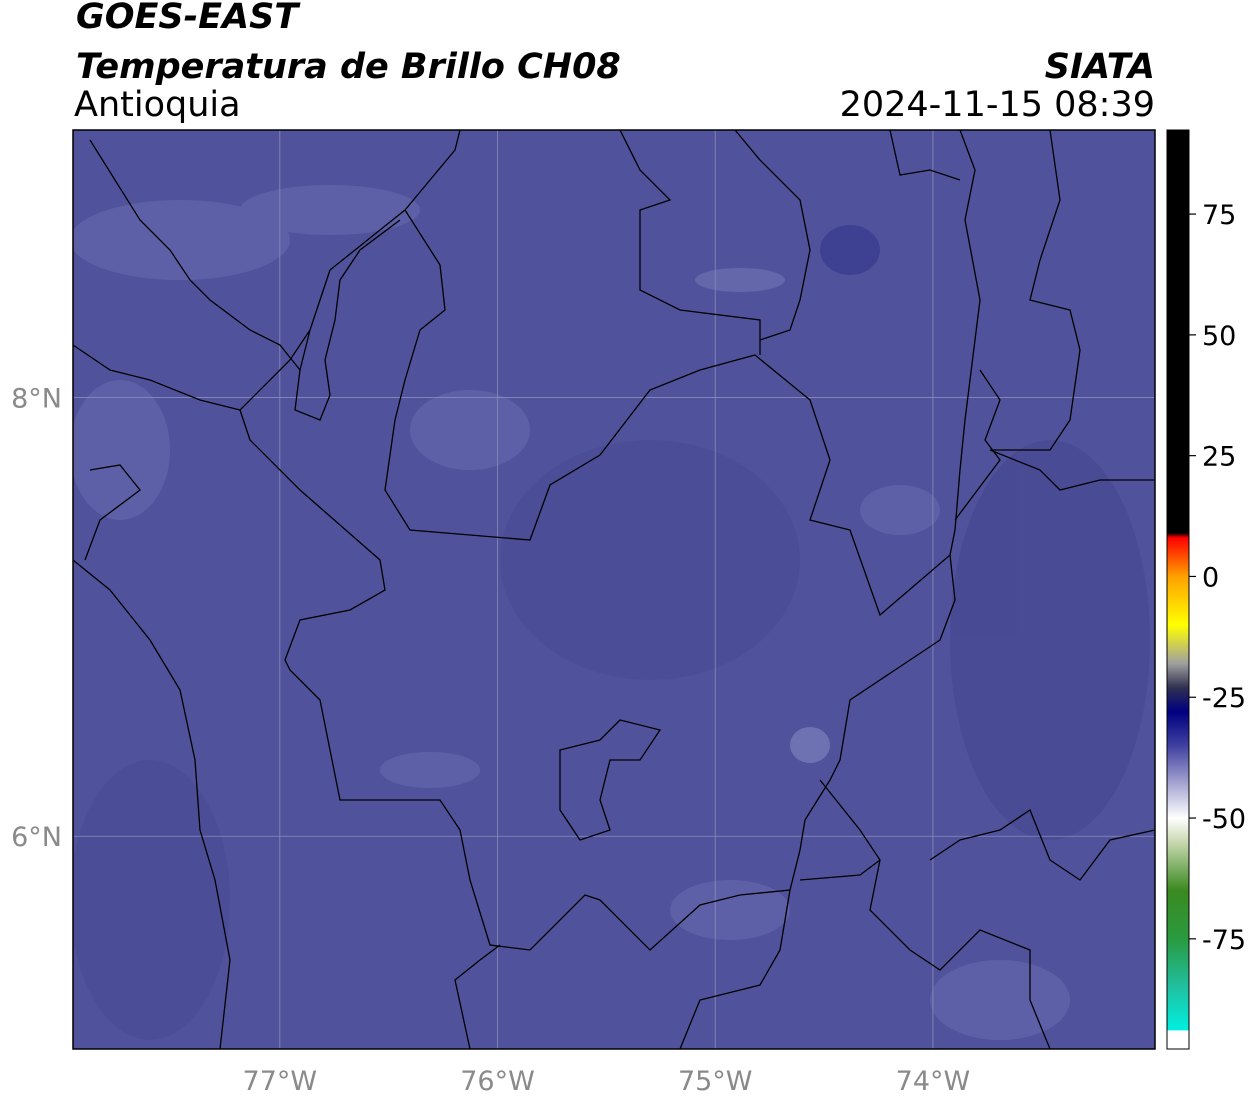 This screenshot has height=1099, width=1252. I want to click on y-tick-label: 6°N, so click(36, 837).